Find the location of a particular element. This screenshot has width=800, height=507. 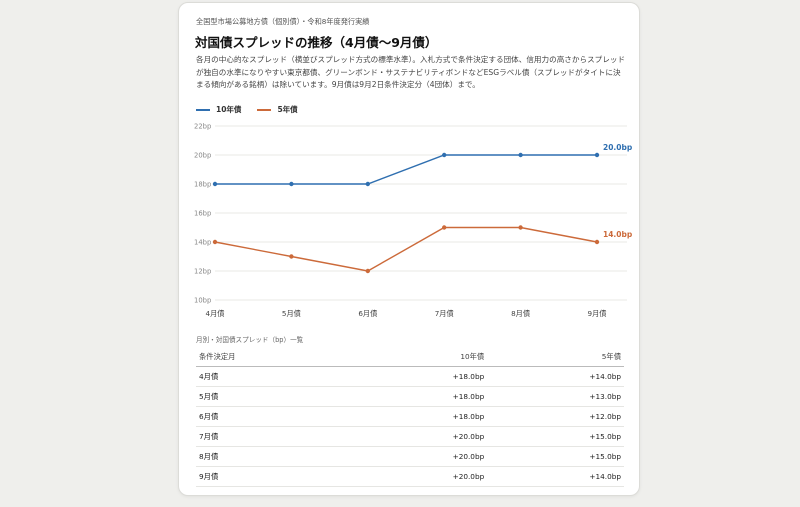

table-header-row: 条件決定月 10年債 5年債 is located at coordinates (410, 357).